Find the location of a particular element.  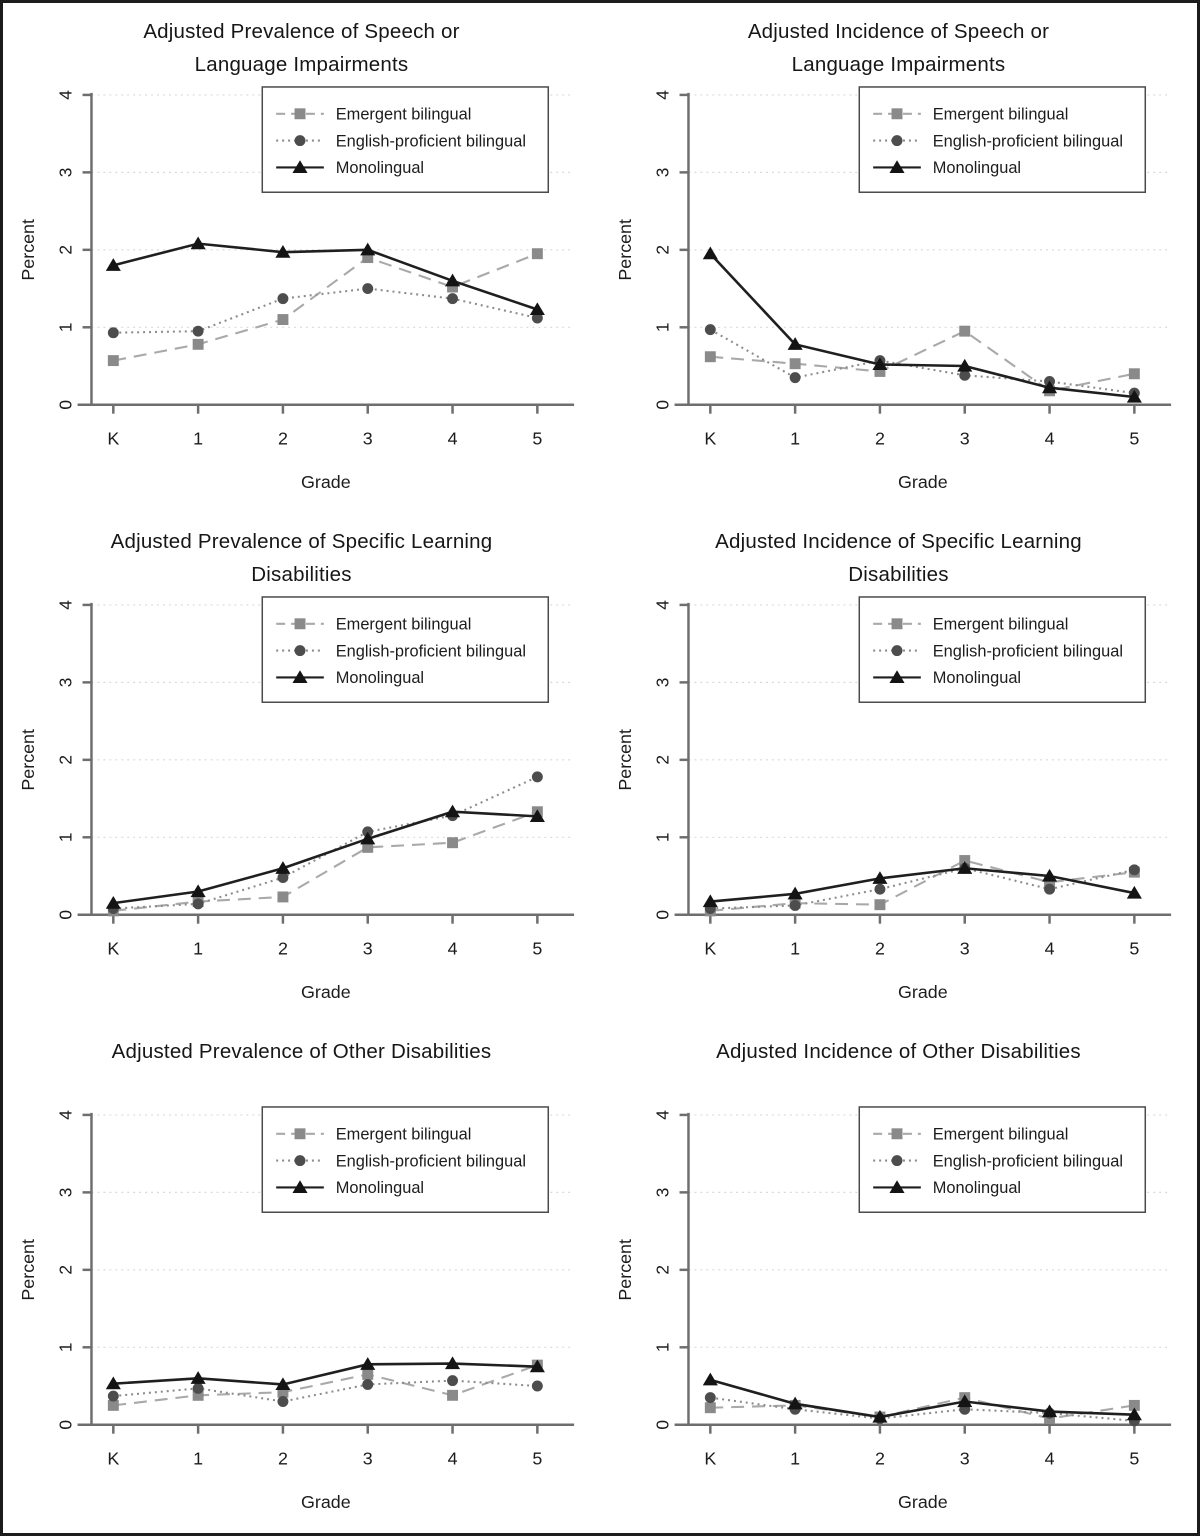

chart-title-line-1: Adjusted Incidence of Other Disabilities is located at coordinates (898, 1051).